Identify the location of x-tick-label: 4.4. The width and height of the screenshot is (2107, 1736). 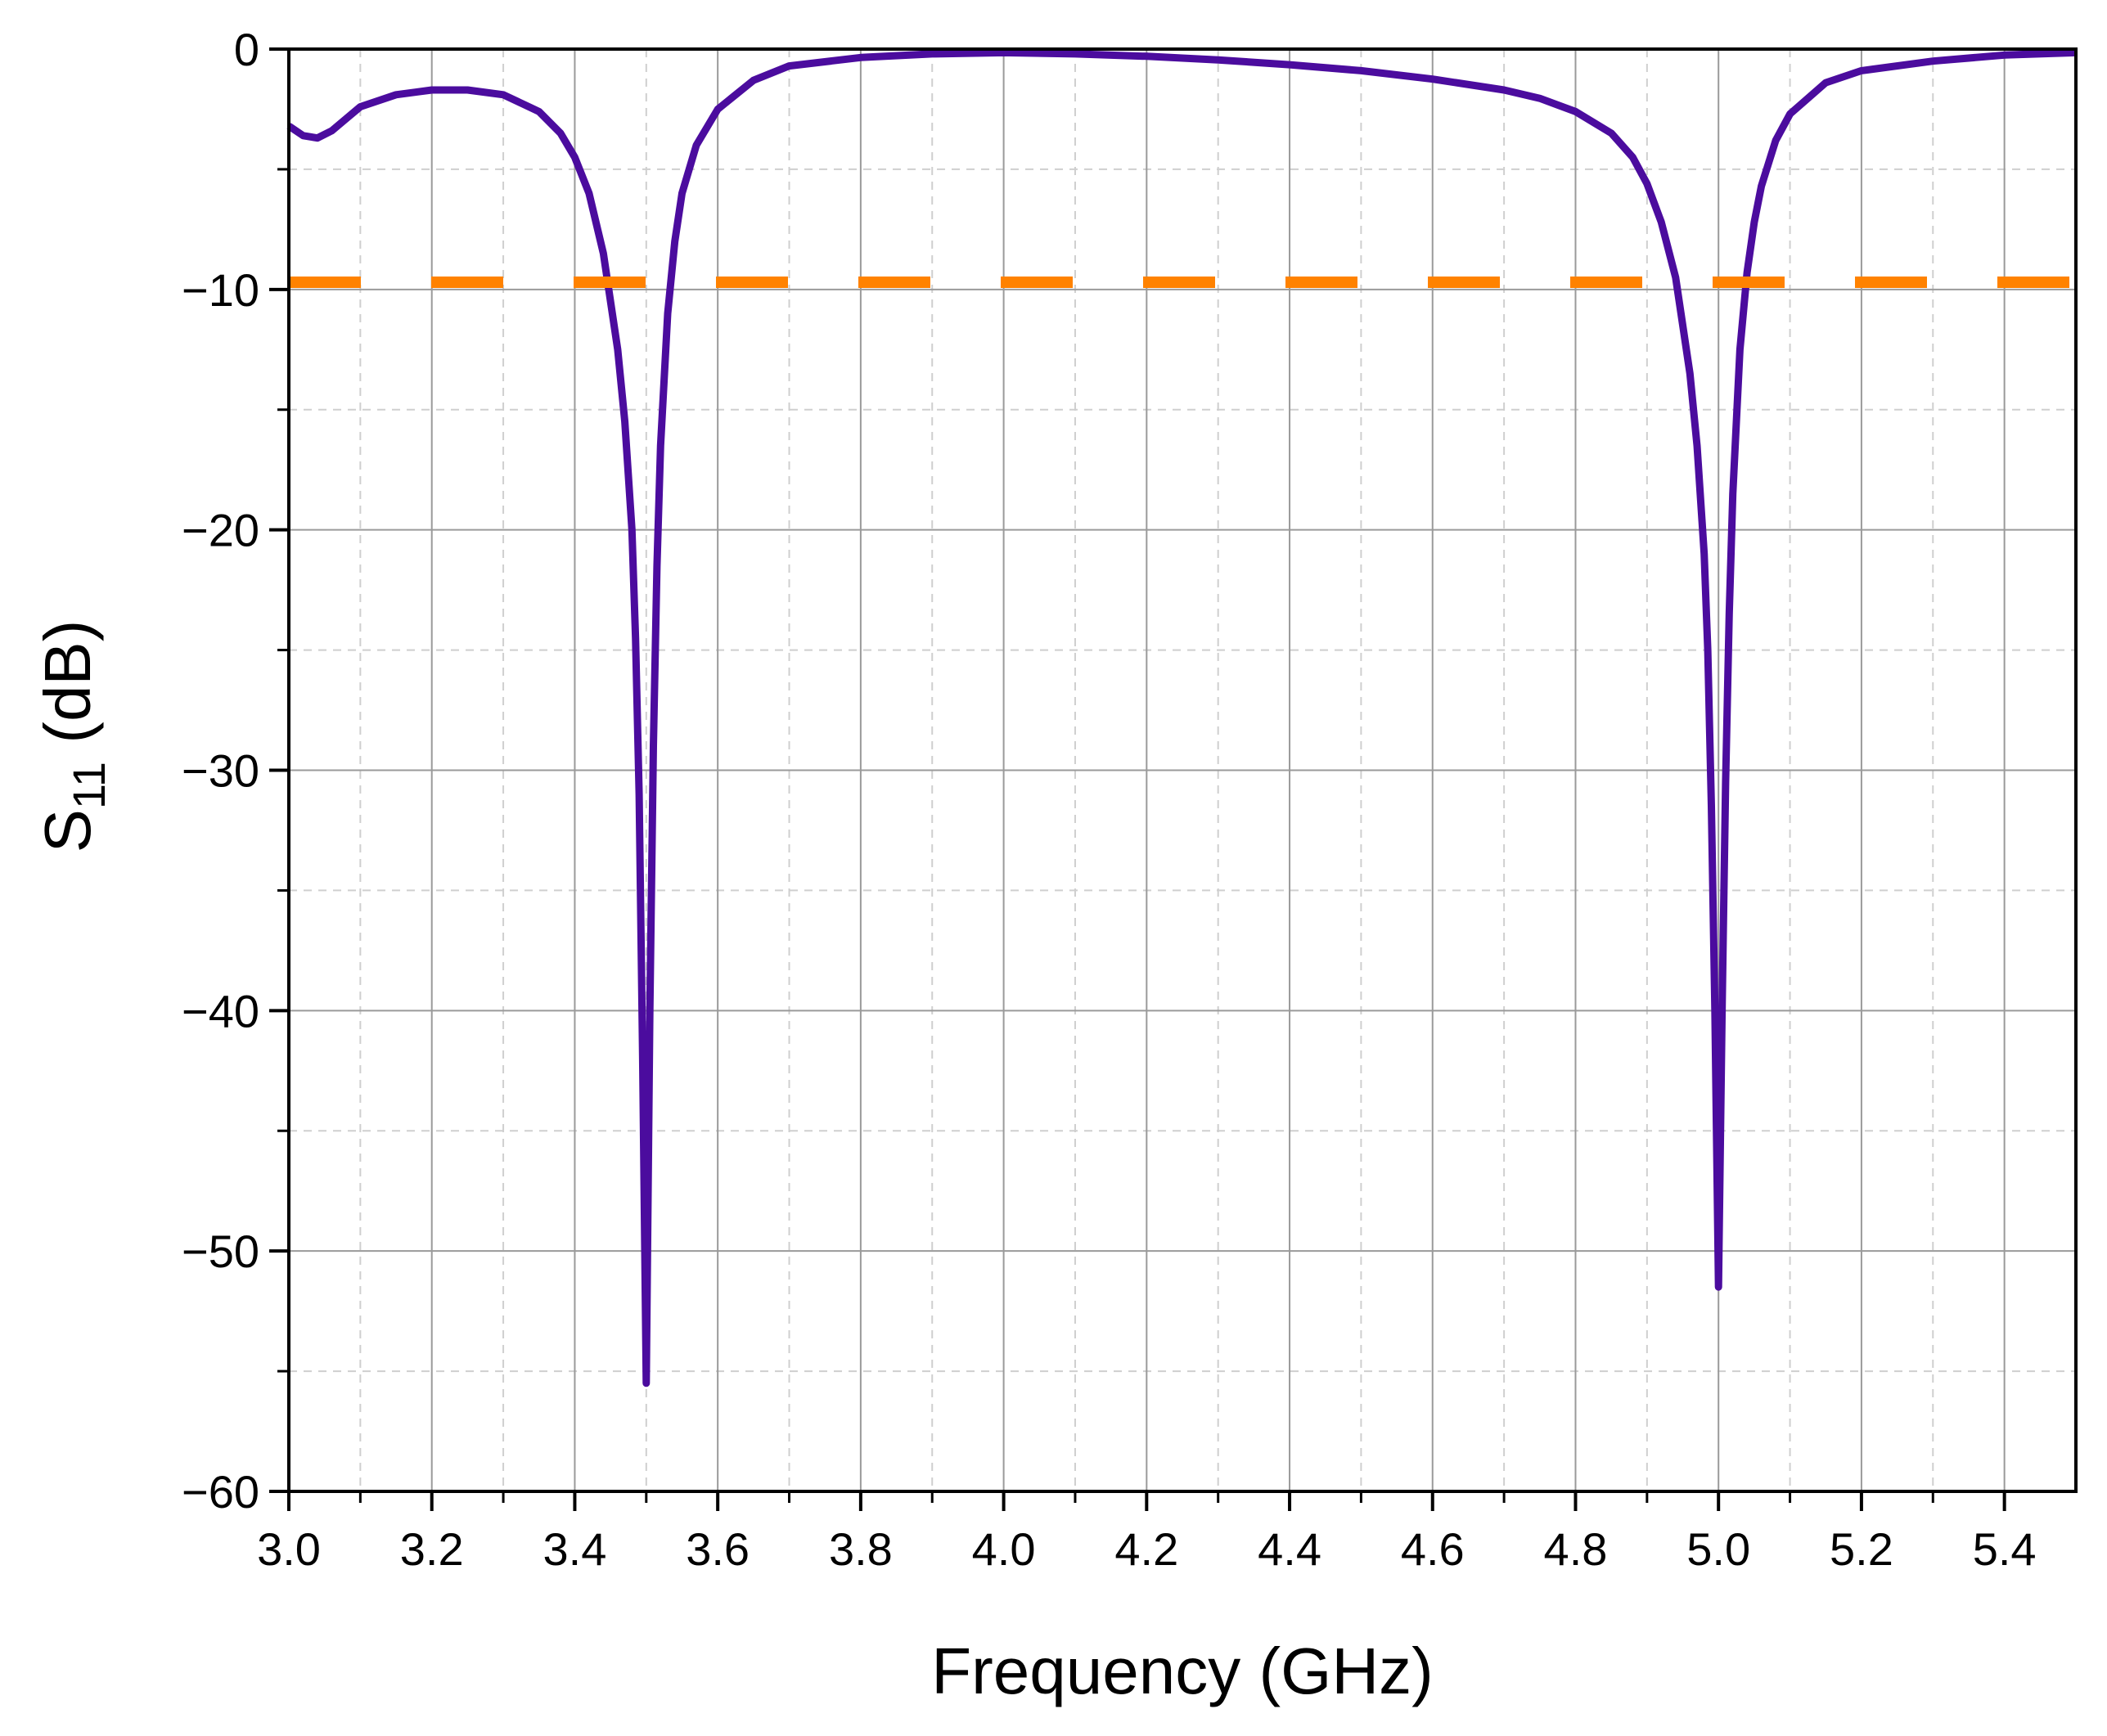
(1289, 1549).